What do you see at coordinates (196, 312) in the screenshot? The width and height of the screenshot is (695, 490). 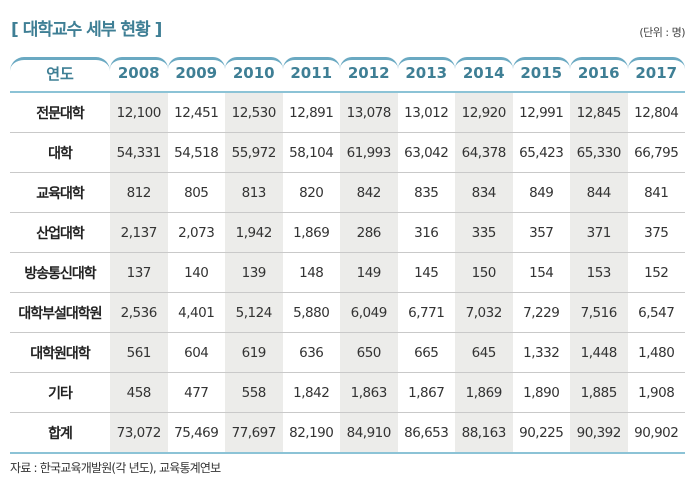 I see `table-cell: 4,401` at bounding box center [196, 312].